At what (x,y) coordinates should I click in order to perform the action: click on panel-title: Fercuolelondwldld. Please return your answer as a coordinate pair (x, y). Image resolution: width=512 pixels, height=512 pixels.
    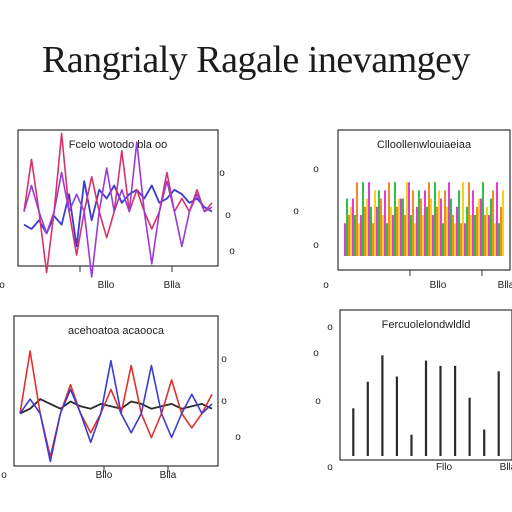
    Looking at the image, I should click on (426, 325).